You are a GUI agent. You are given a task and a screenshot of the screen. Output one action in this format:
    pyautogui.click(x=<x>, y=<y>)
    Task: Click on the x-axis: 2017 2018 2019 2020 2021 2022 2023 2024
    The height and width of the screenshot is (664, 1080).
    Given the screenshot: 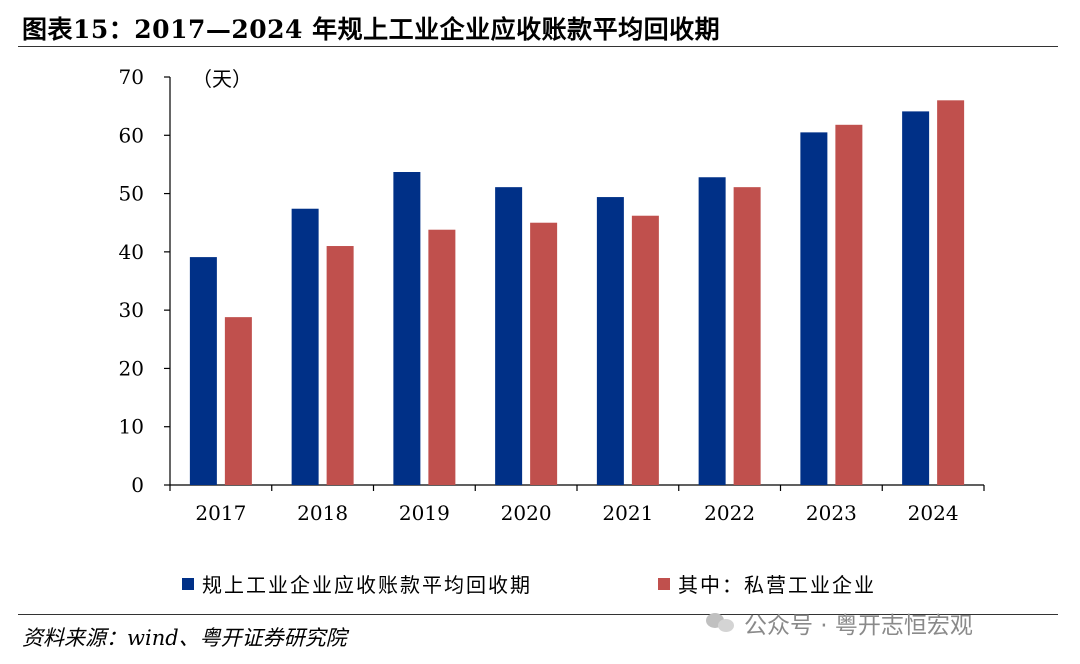 What is the action you would take?
    pyautogui.click(x=577, y=504)
    